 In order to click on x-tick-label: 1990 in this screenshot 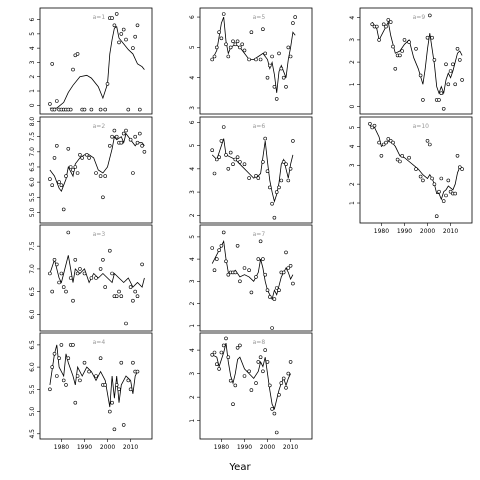, I will do `click(404, 231)`.